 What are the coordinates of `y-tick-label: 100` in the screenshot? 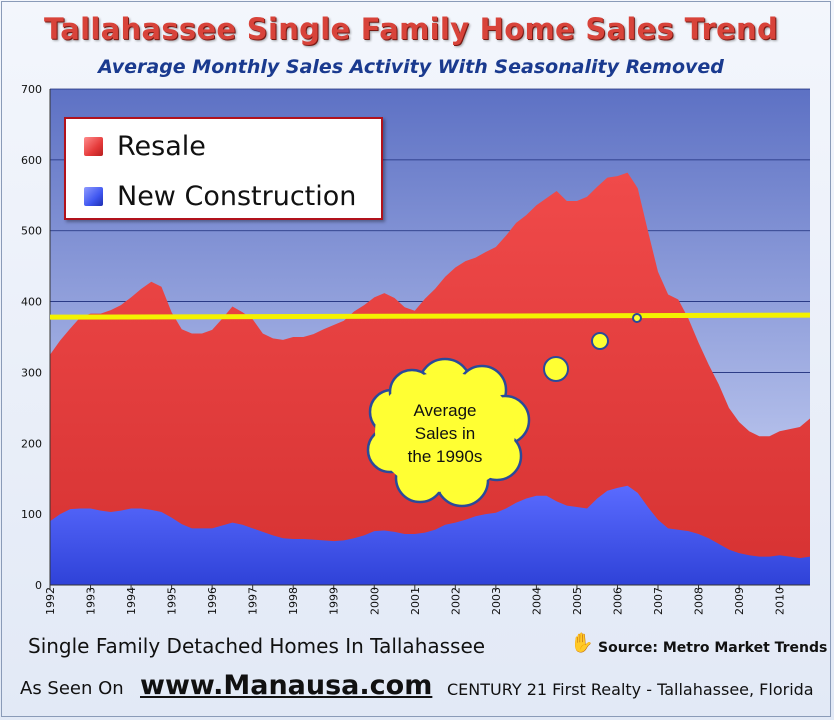 It's located at (31, 514).